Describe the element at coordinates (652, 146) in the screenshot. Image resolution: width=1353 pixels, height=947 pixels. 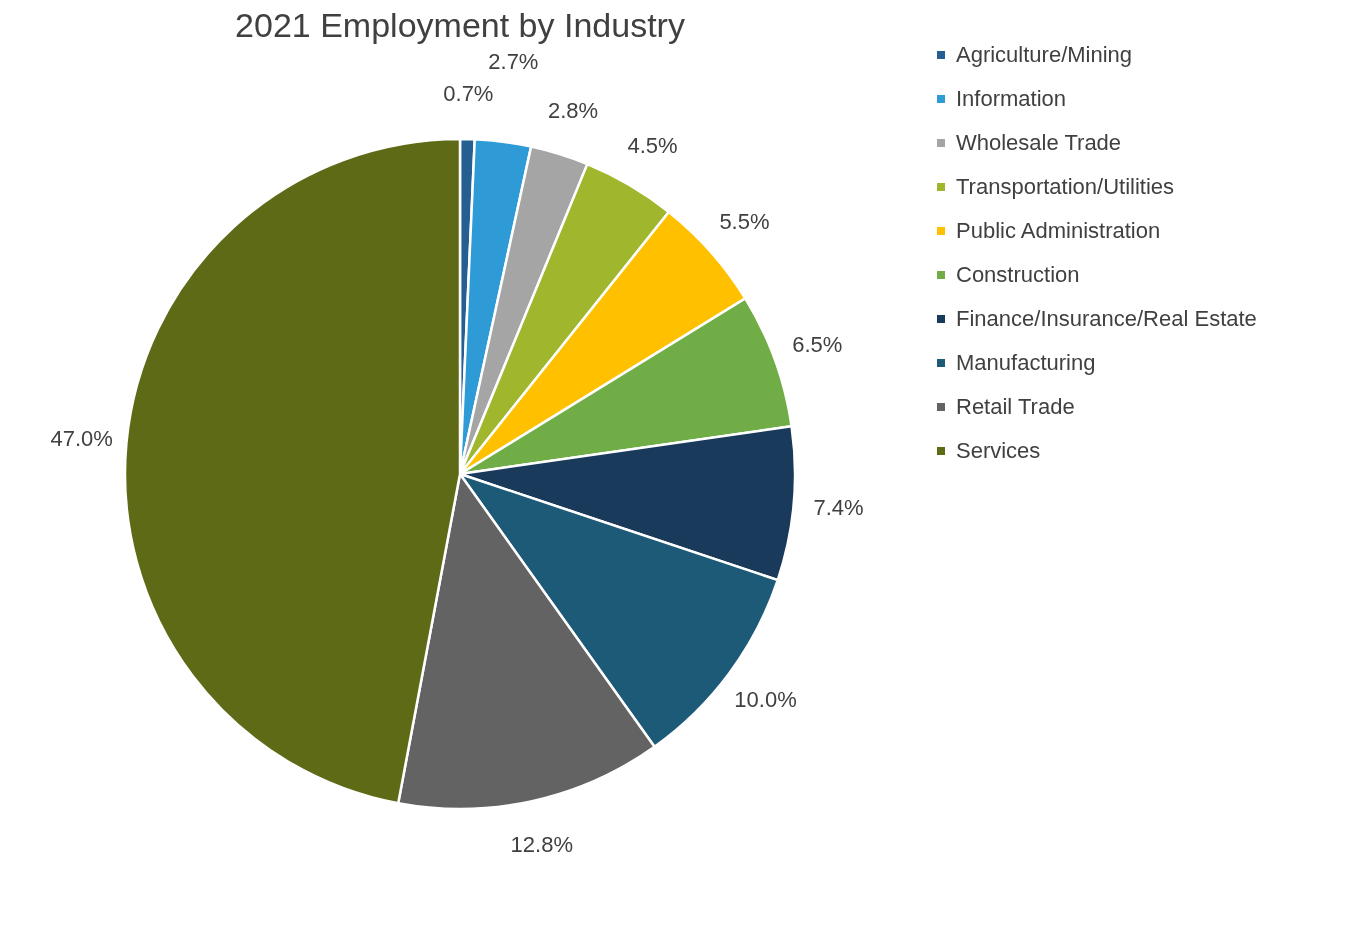
I see `data-label: 4.5%` at that location.